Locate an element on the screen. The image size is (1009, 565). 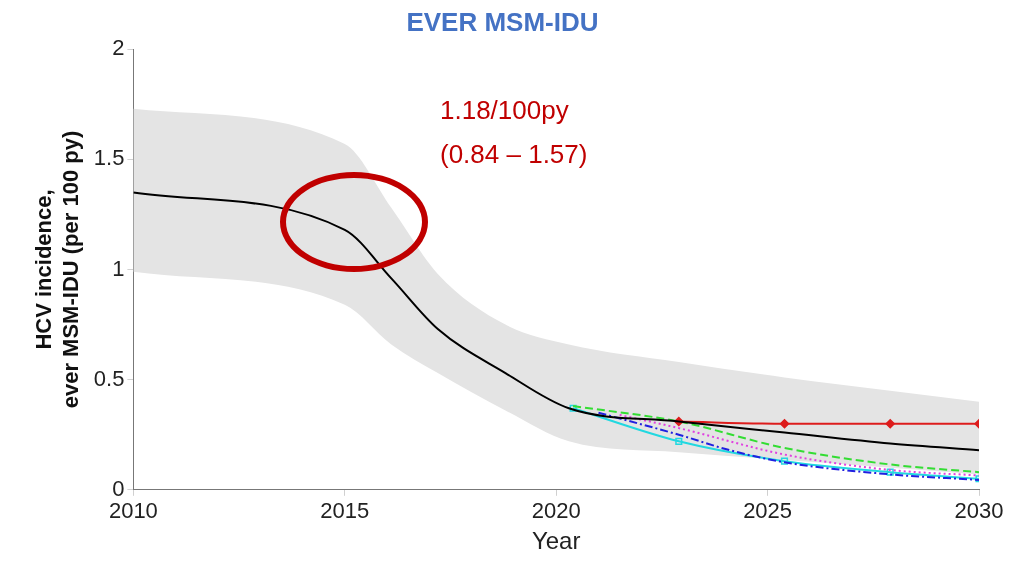
annotation: (0.84 – 1.57) is located at coordinates (514, 154).